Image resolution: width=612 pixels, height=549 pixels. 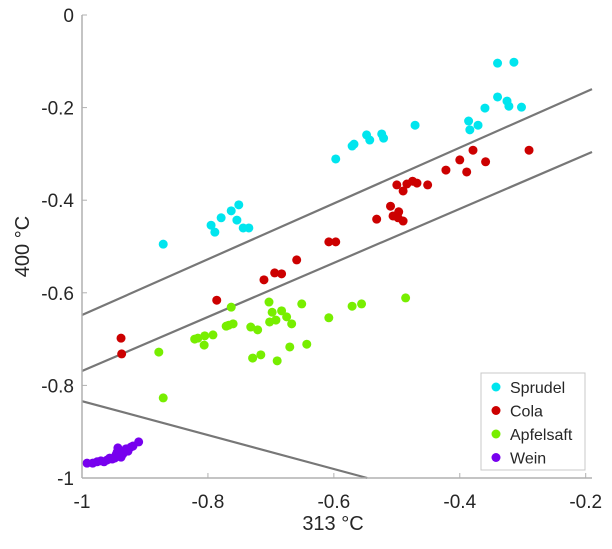 I want to click on legend-item-cola: Cola, so click(x=517, y=412).